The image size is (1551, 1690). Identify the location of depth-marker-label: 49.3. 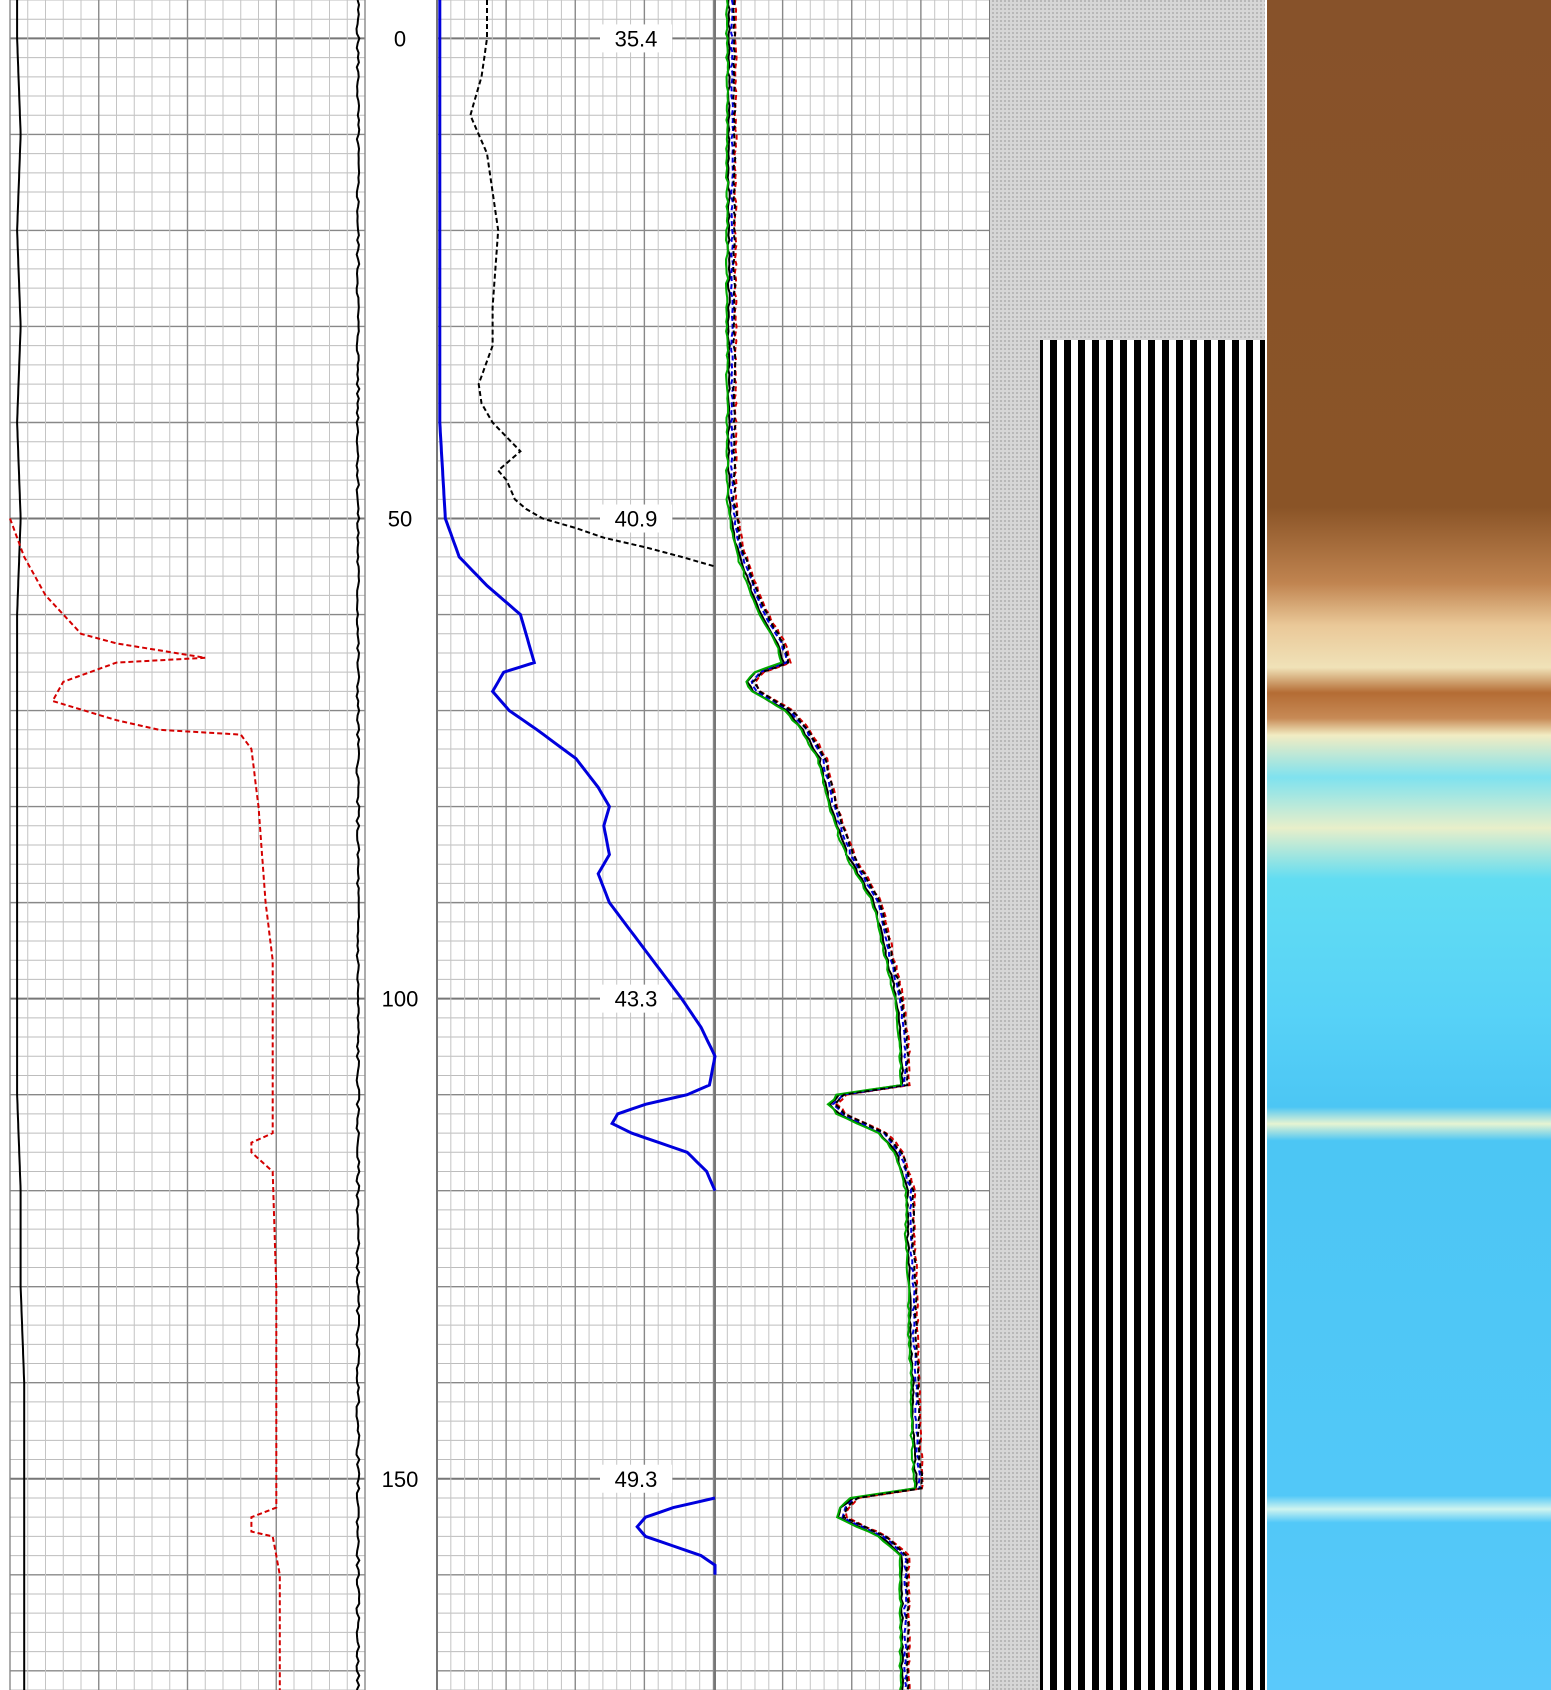
(636, 1479).